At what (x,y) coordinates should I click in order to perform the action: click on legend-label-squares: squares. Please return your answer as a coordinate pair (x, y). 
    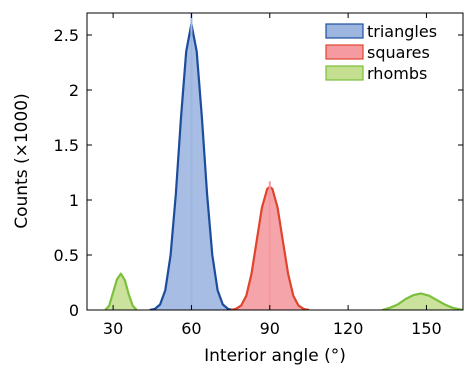
    Looking at the image, I should click on (398, 52).